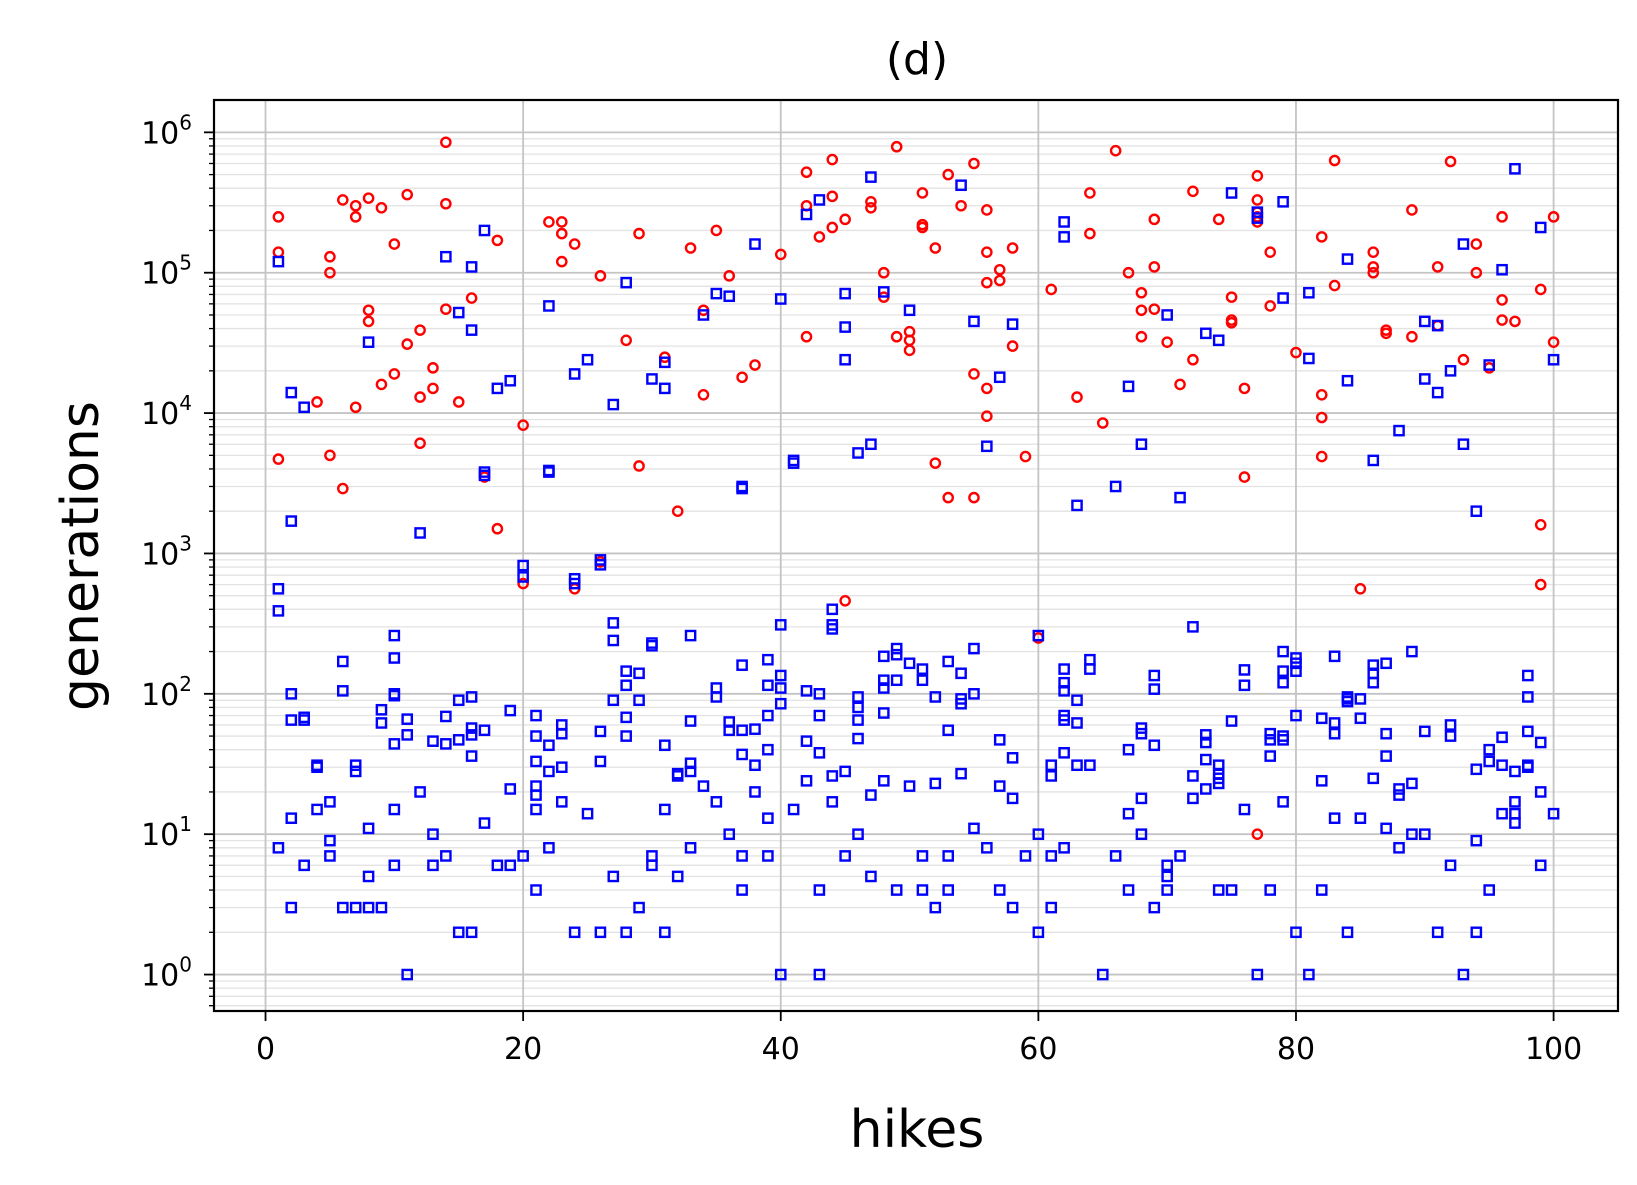  Describe the element at coordinates (166, 130) in the screenshot. I see `y-tick-label: 10⁶` at that location.